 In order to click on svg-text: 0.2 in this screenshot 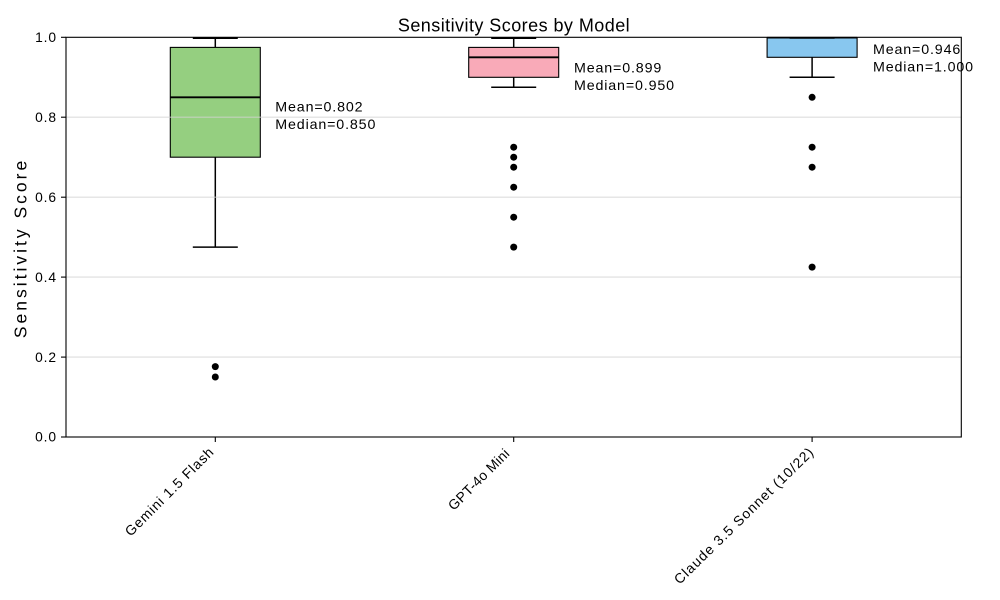, I will do `click(46, 357)`.